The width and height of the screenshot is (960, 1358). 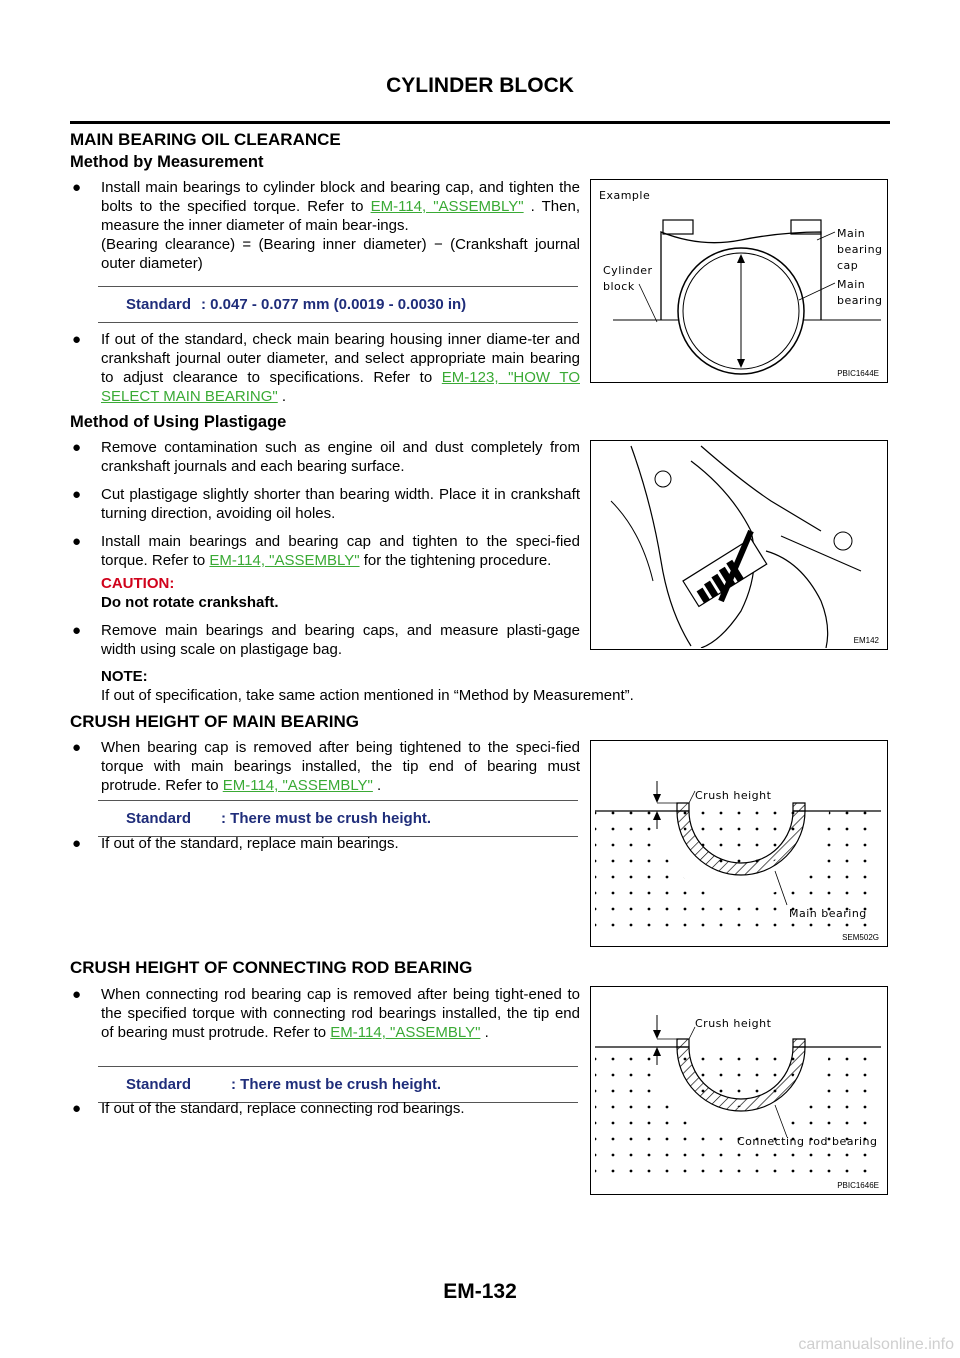 I want to click on label-main-bearing: Main, so click(x=851, y=284).